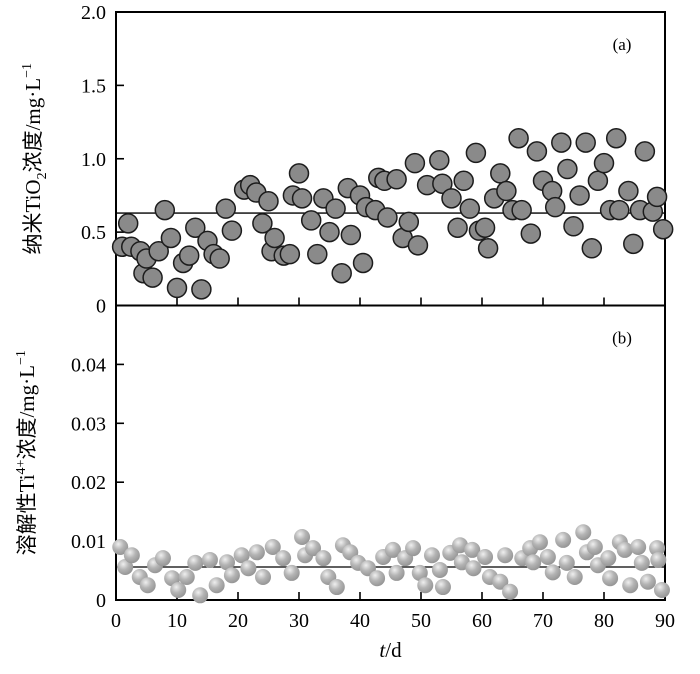  Describe the element at coordinates (93, 86) in the screenshot. I see `y-tick-label: 1.5` at that location.